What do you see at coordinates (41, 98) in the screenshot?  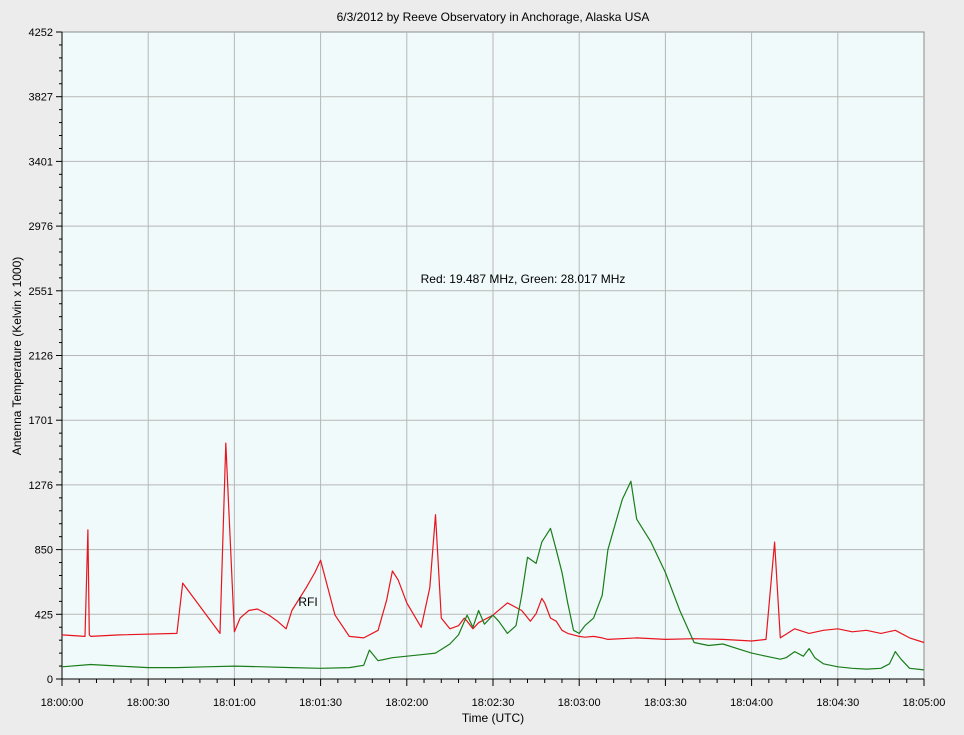 I see `y-tick-label: 3827` at bounding box center [41, 98].